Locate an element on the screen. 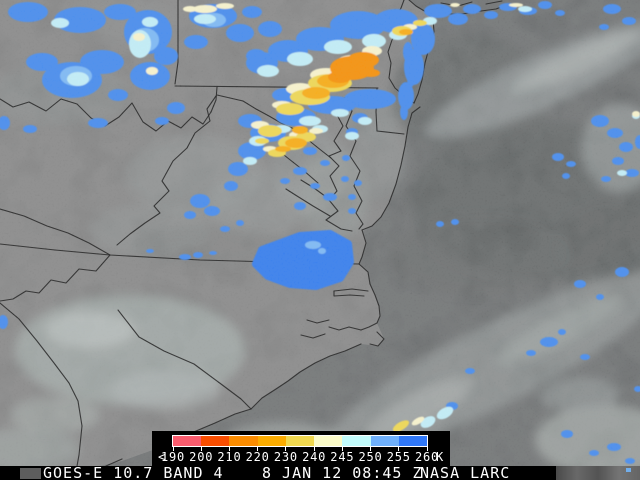  cloud-speck is located at coordinates (628, 470).